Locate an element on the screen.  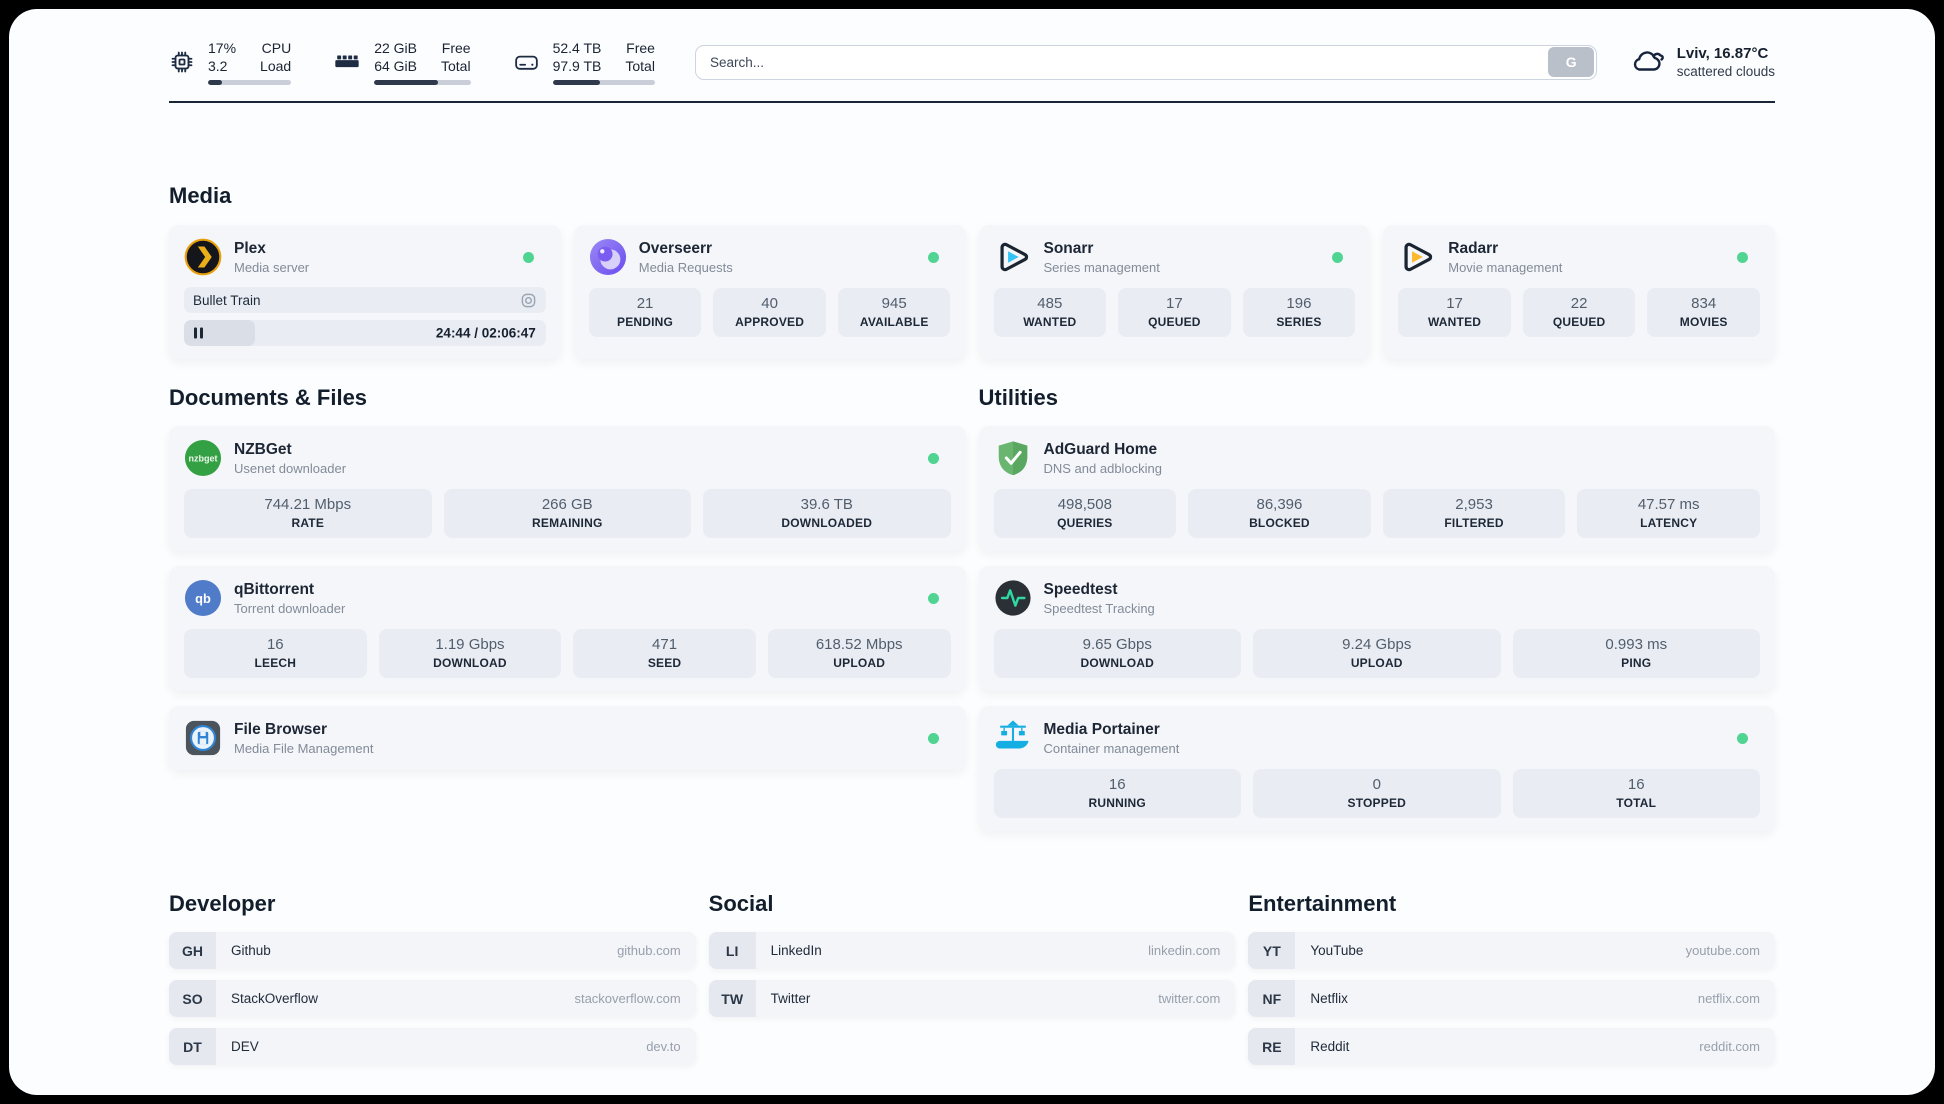
now-playing-row: Bullet Train is located at coordinates (365, 300).